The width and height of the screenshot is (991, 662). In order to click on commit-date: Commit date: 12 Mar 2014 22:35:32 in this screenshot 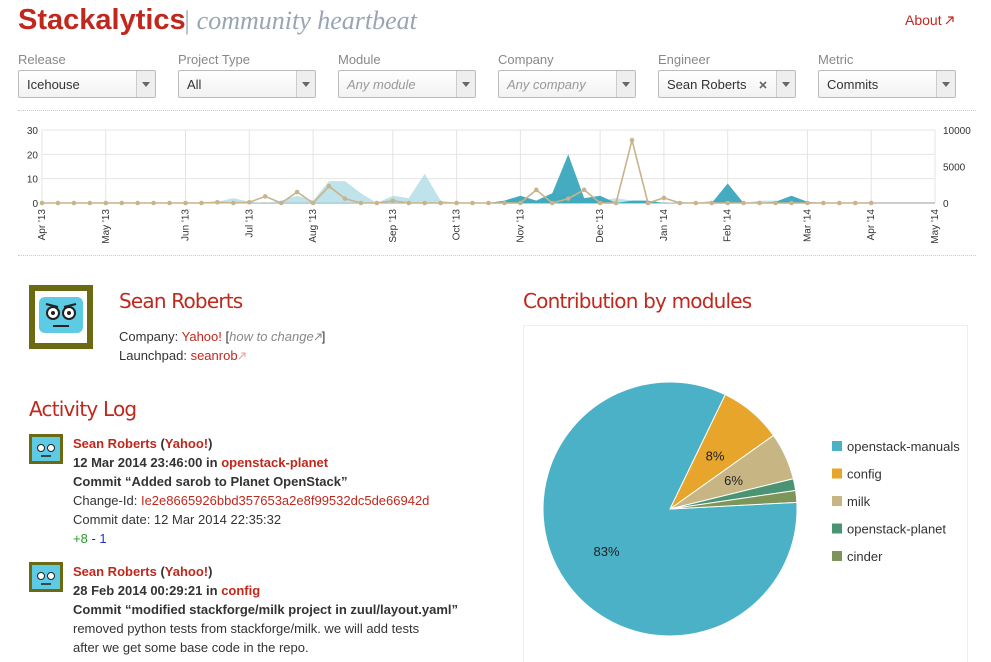, I will do `click(177, 519)`.